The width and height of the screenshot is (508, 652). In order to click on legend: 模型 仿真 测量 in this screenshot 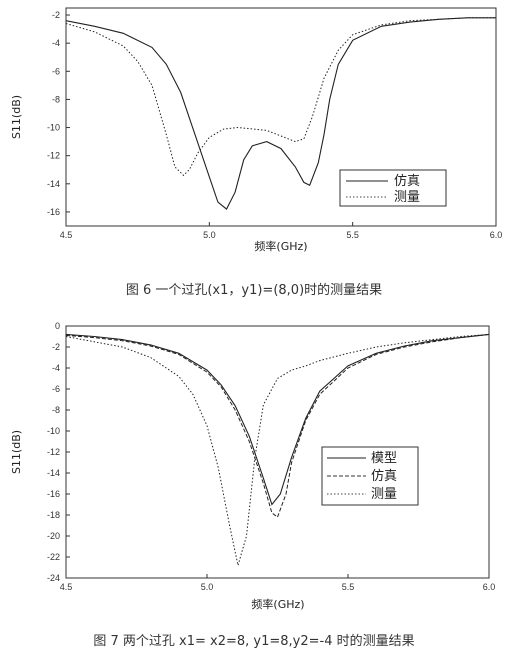, I will do `click(370, 476)`.